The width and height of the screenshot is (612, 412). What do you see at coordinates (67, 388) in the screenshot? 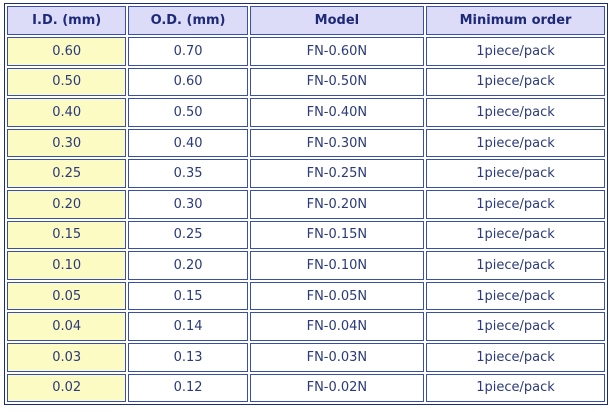
I see `table-cell: 0.02` at bounding box center [67, 388].